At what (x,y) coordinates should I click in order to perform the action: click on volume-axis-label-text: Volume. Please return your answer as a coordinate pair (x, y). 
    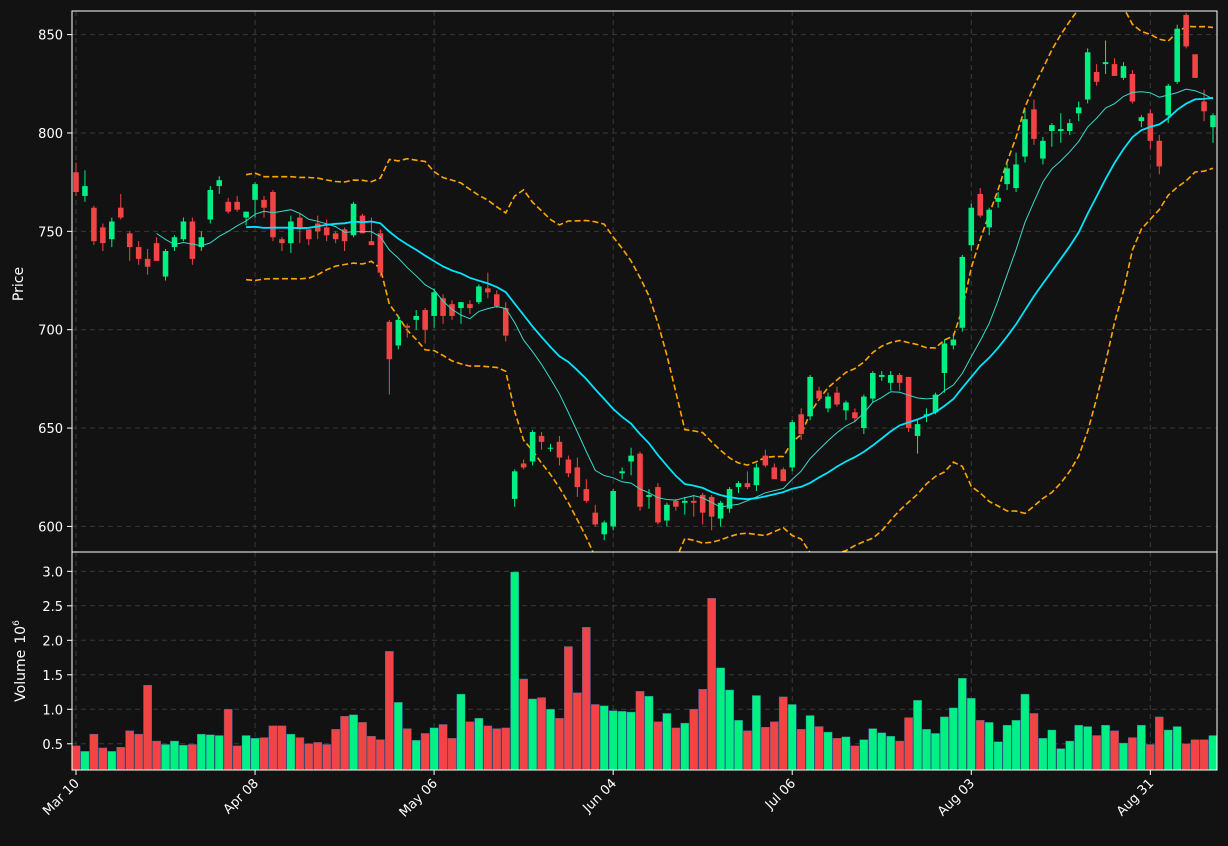
    Looking at the image, I should click on (21, 676).